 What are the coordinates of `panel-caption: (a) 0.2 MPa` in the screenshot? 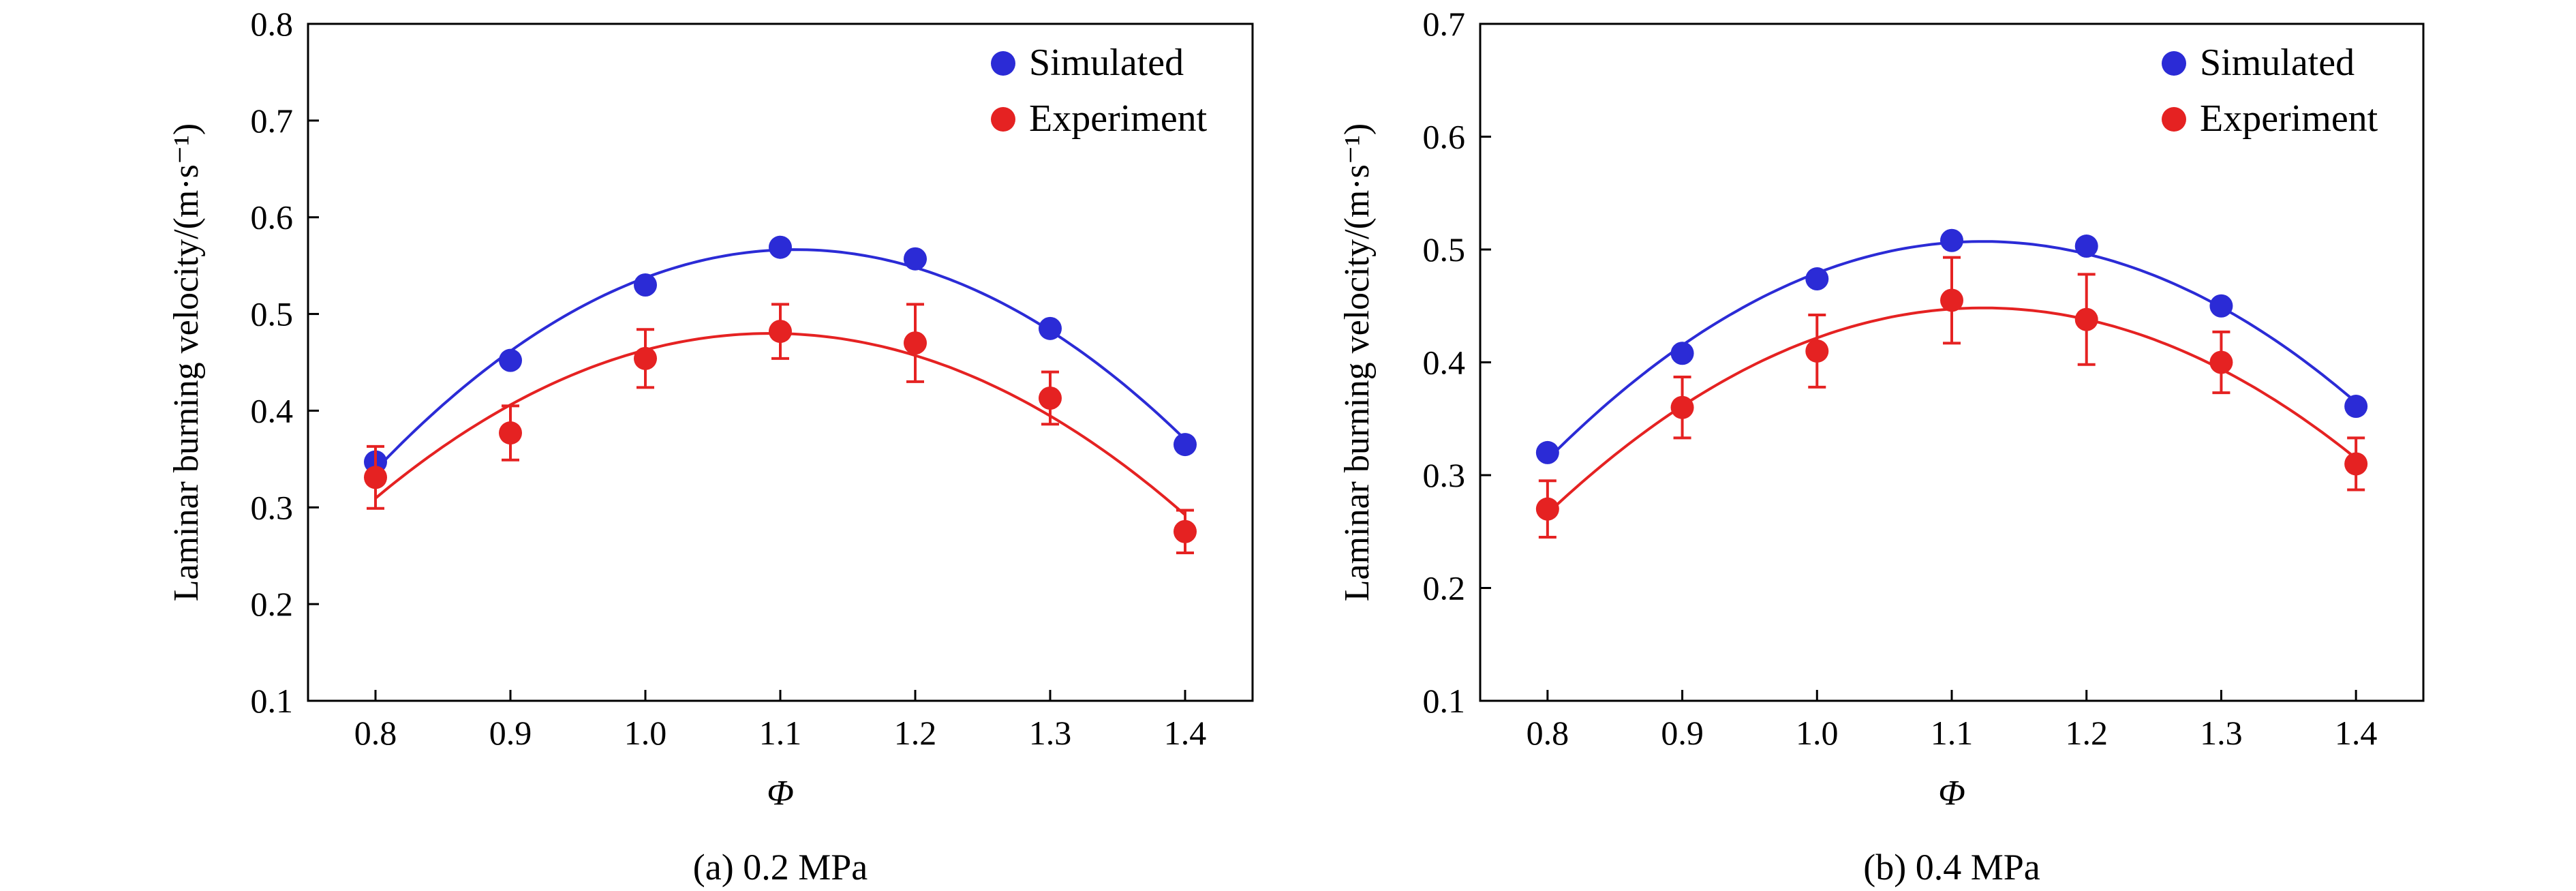 It's located at (780, 867).